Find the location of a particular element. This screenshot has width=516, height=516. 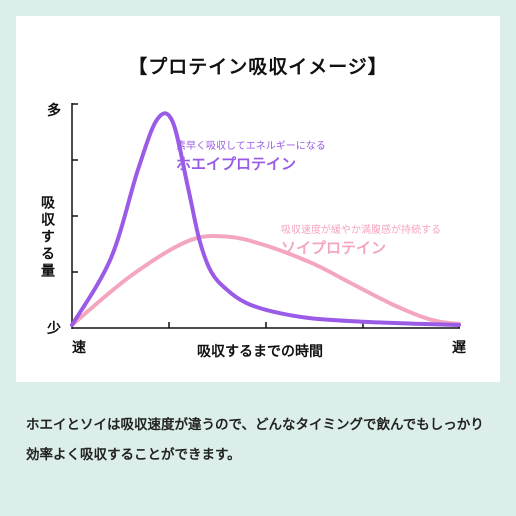

soy-annotation: 吸収速度が緩やか満腹感が持続する is located at coordinates (361, 229).